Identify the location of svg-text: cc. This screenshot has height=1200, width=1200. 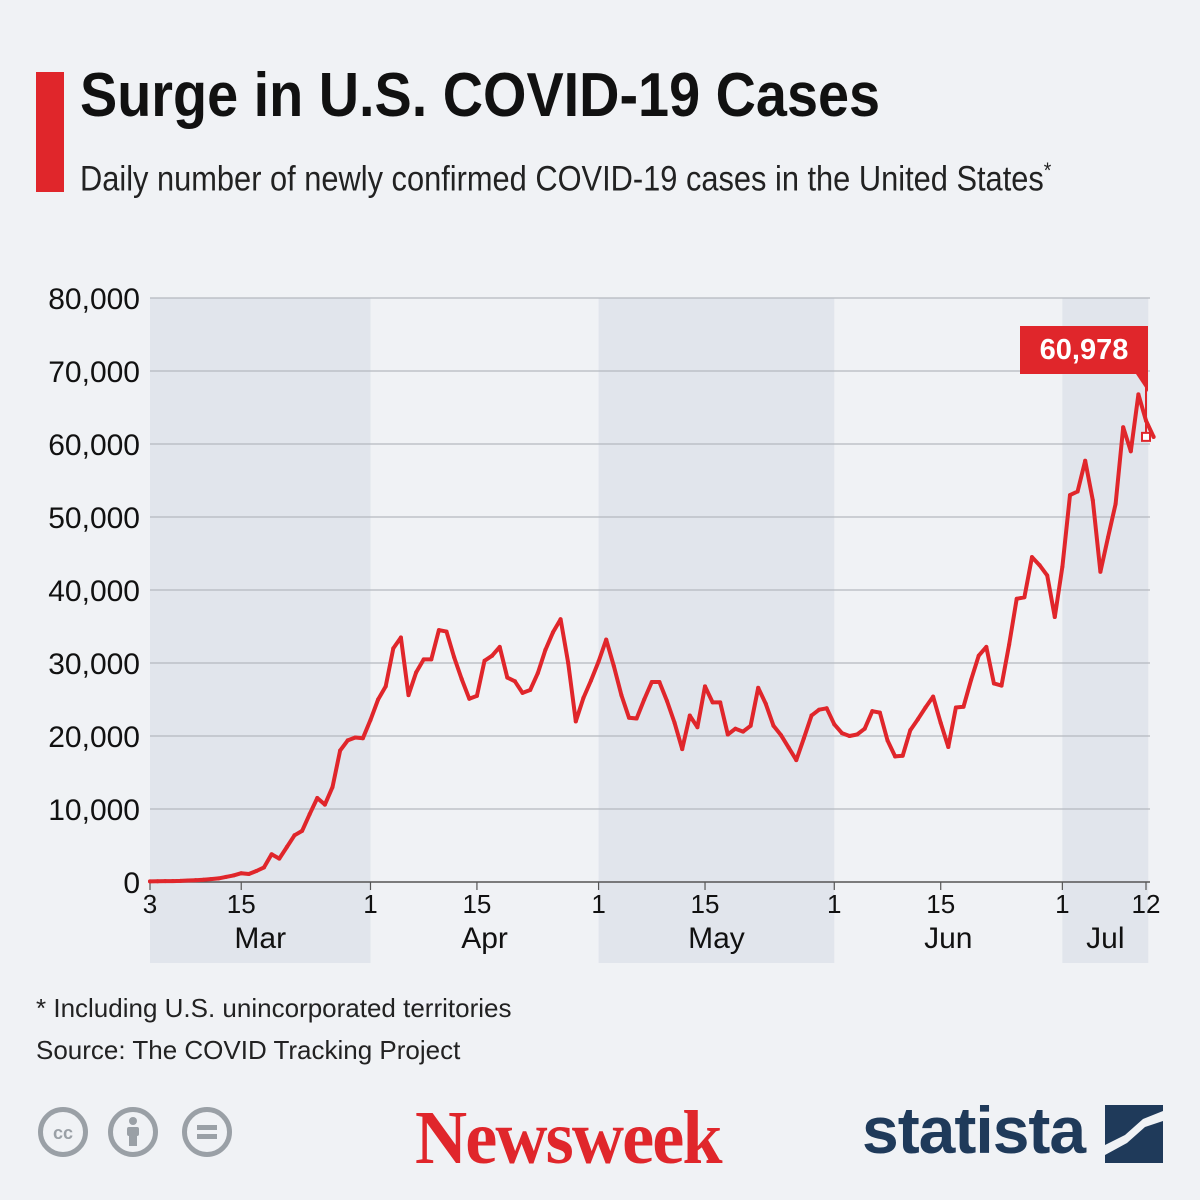
(63, 1133).